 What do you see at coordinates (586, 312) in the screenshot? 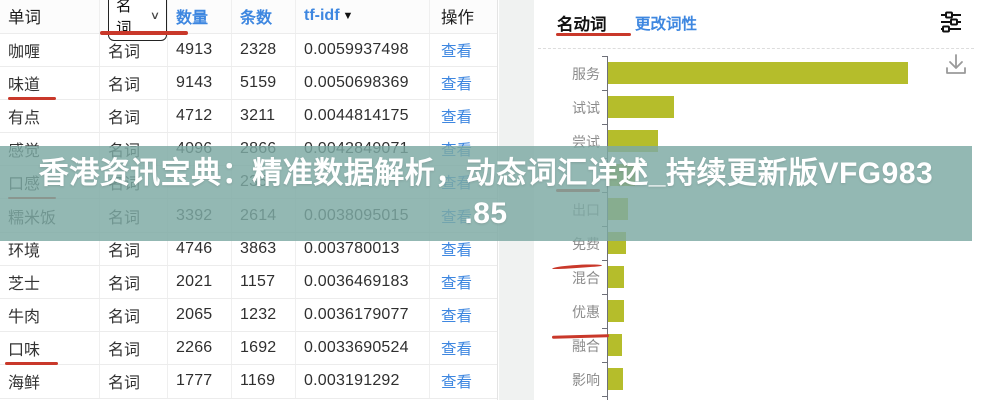
I see `chart-category-label: 优惠` at bounding box center [586, 312].